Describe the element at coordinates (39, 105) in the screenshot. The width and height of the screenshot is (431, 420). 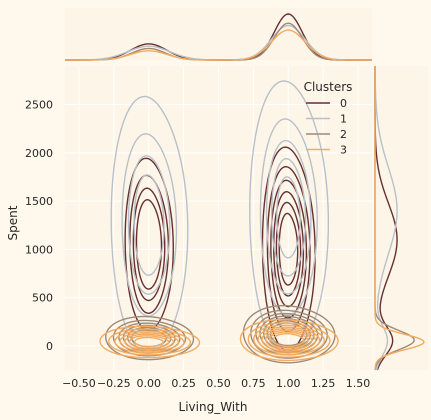
I see `y-tick-label: 2500` at that location.